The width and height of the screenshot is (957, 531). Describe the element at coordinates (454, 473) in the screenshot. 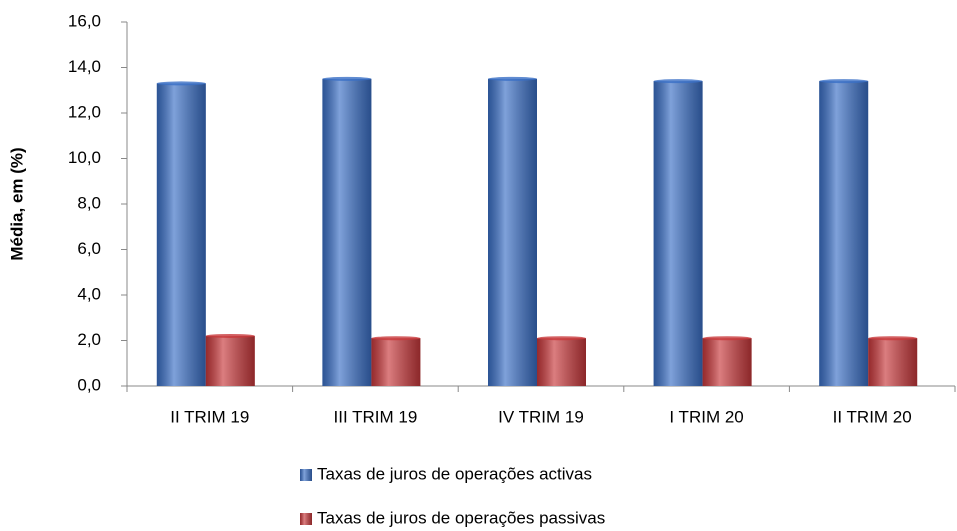

I see `legend-label: Taxas de juros de operações activas` at that location.